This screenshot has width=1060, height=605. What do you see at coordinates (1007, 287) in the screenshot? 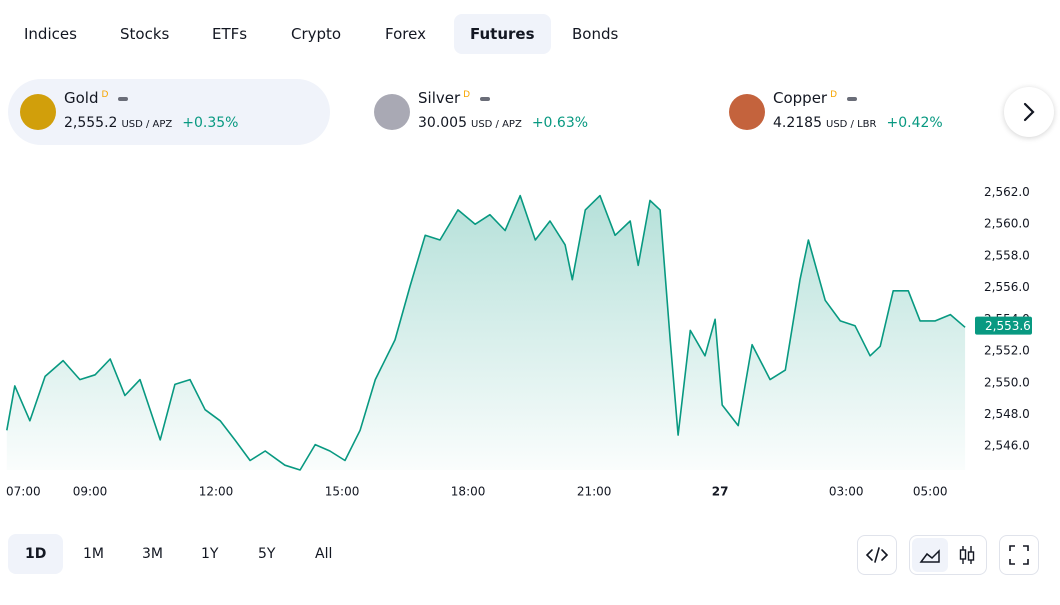
I see `y-tick-label: 2,556.0` at bounding box center [1007, 287].